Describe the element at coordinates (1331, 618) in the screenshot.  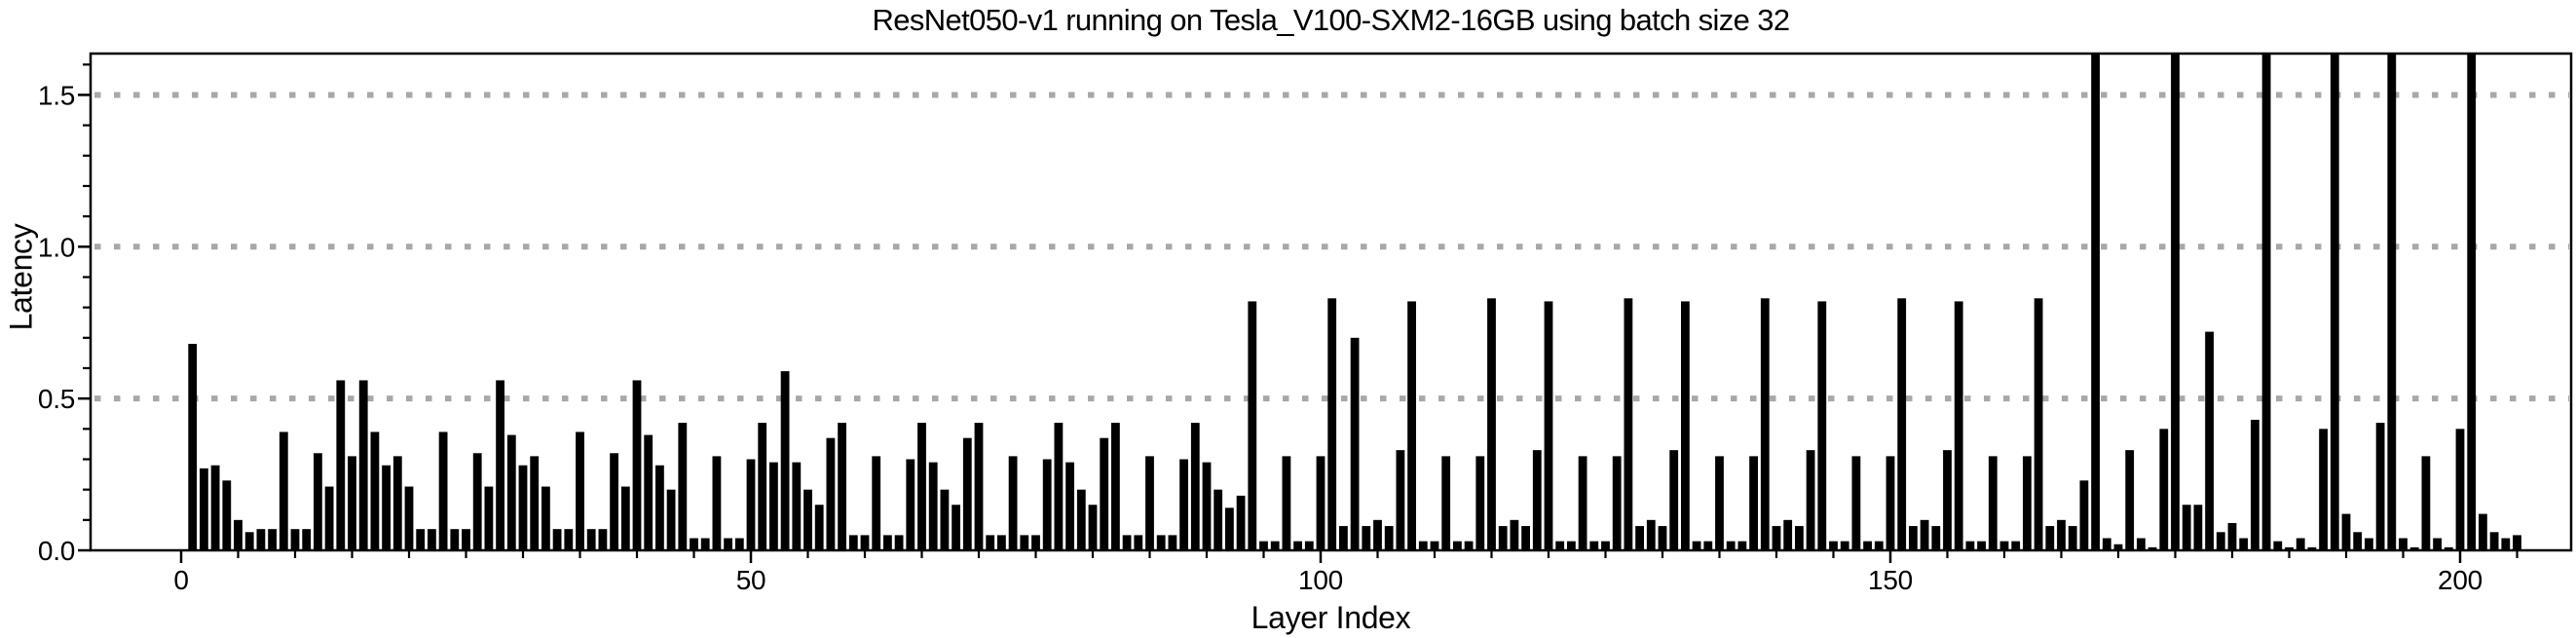
I see `x-axis-title: Layer Index` at that location.